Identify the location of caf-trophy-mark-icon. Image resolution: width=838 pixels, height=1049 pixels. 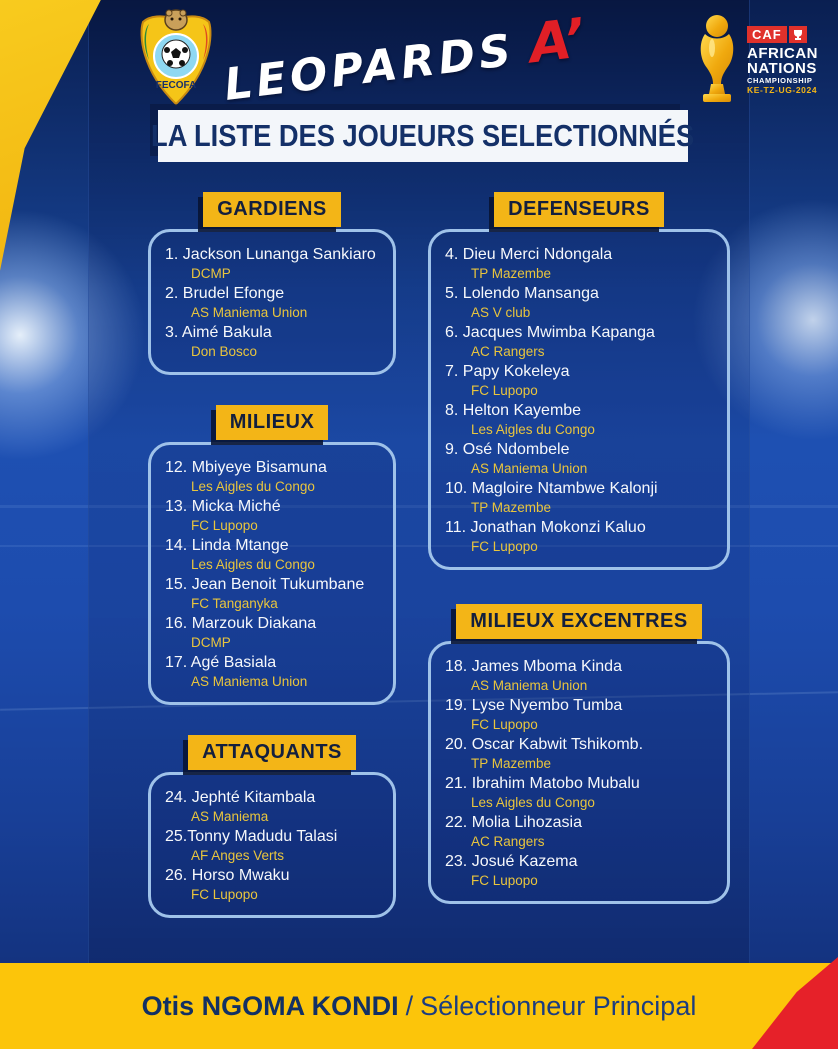
(797, 34).